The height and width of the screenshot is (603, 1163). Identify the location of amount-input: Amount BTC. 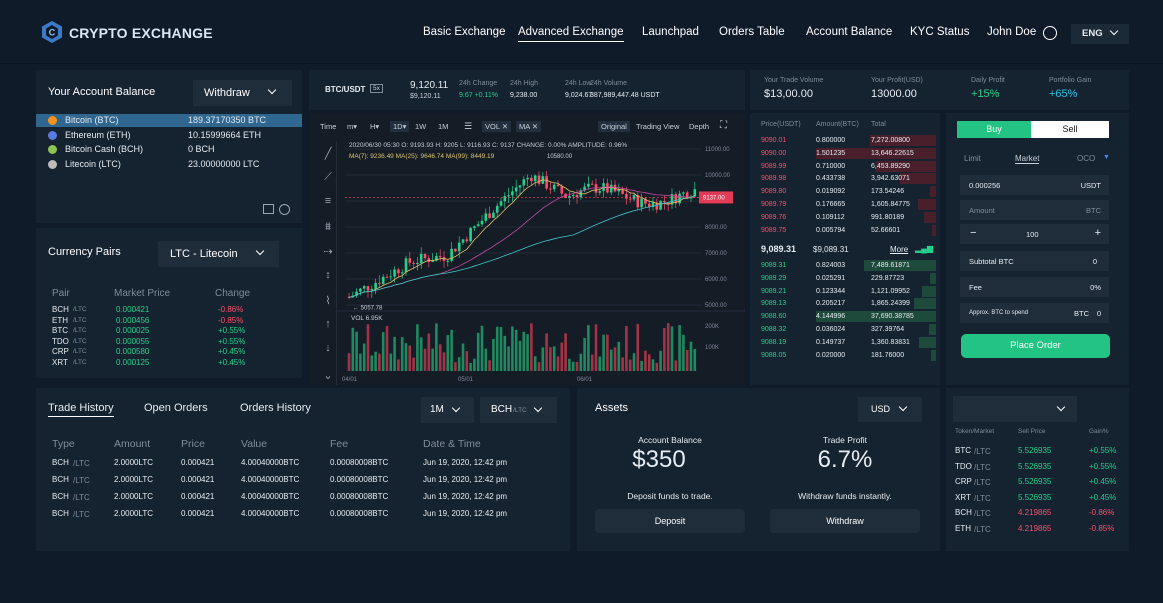
(1034, 210).